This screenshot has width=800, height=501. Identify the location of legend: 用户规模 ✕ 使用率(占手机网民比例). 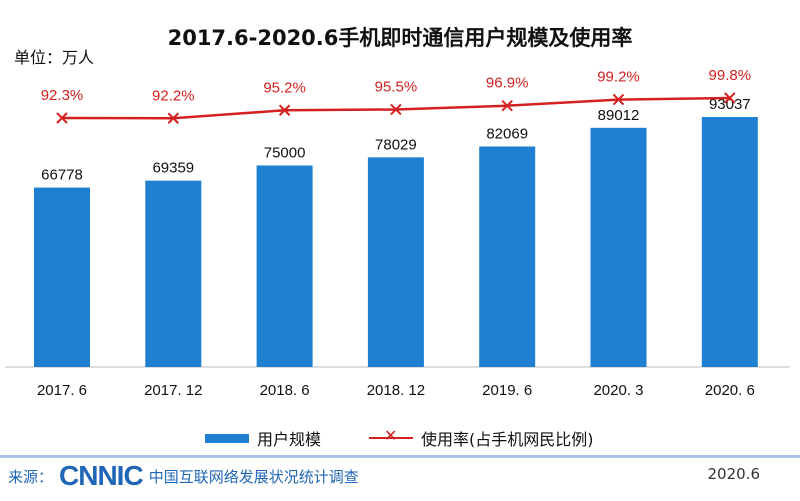
(399, 438).